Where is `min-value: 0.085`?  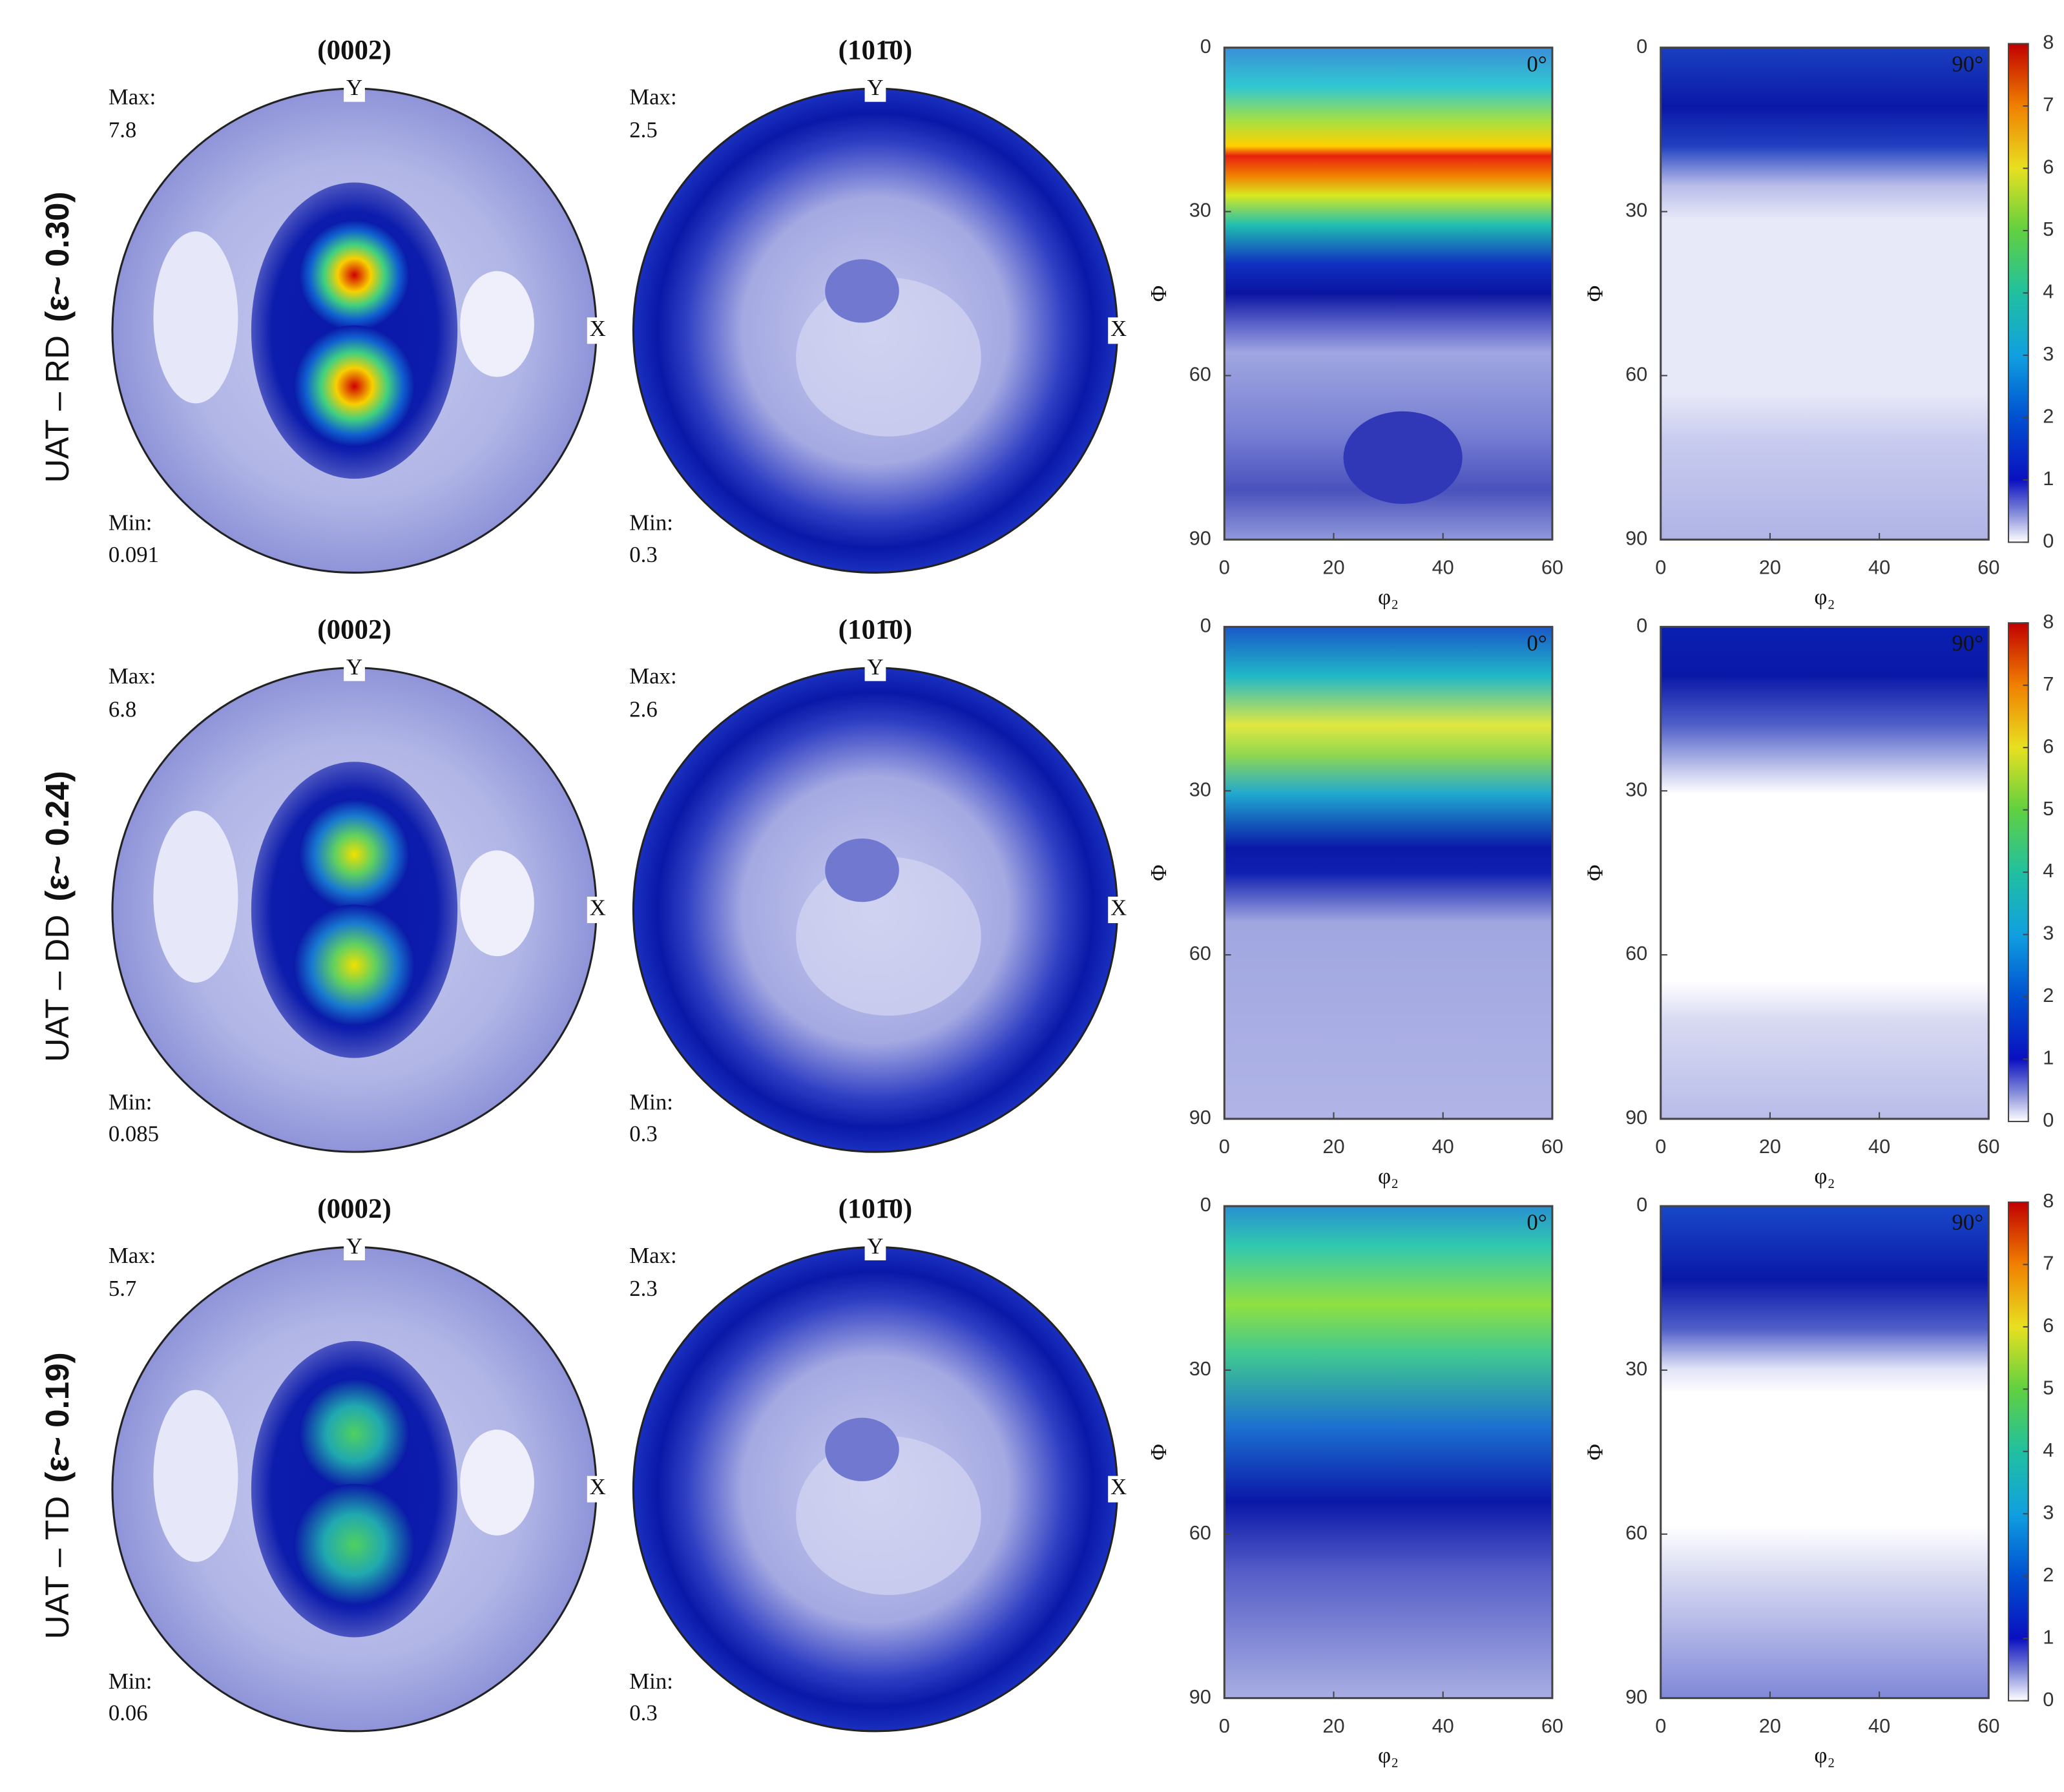
min-value: 0.085 is located at coordinates (134, 1134).